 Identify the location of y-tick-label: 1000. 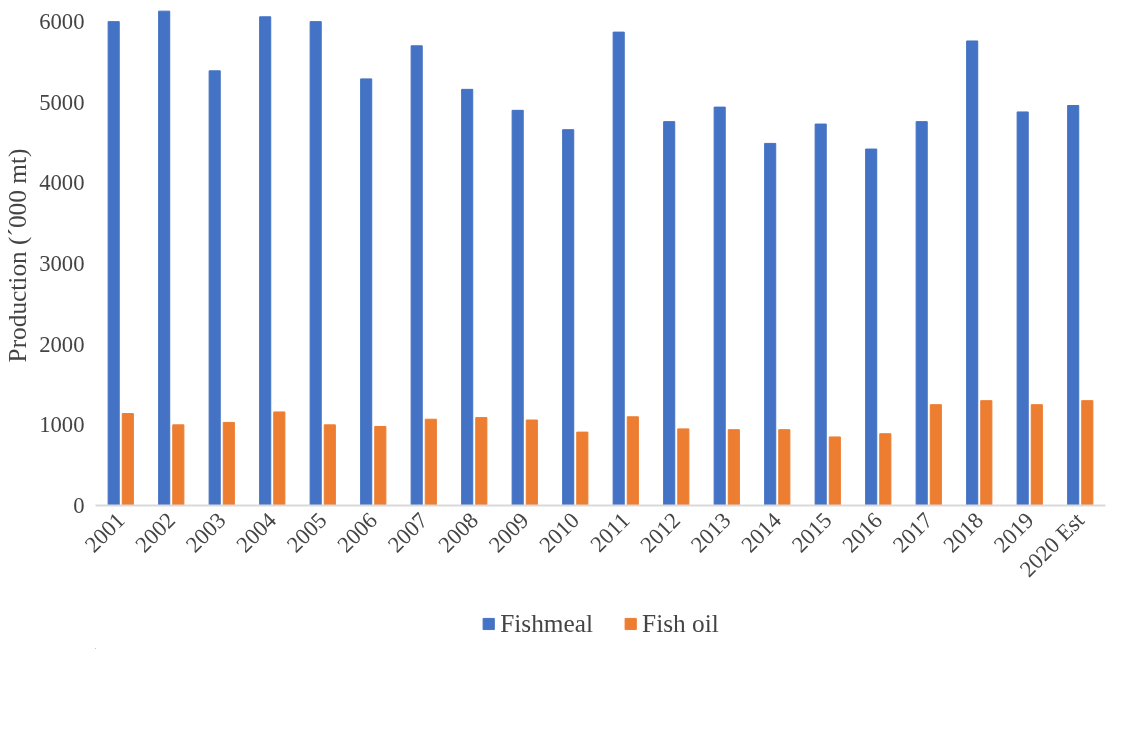
(62, 425).